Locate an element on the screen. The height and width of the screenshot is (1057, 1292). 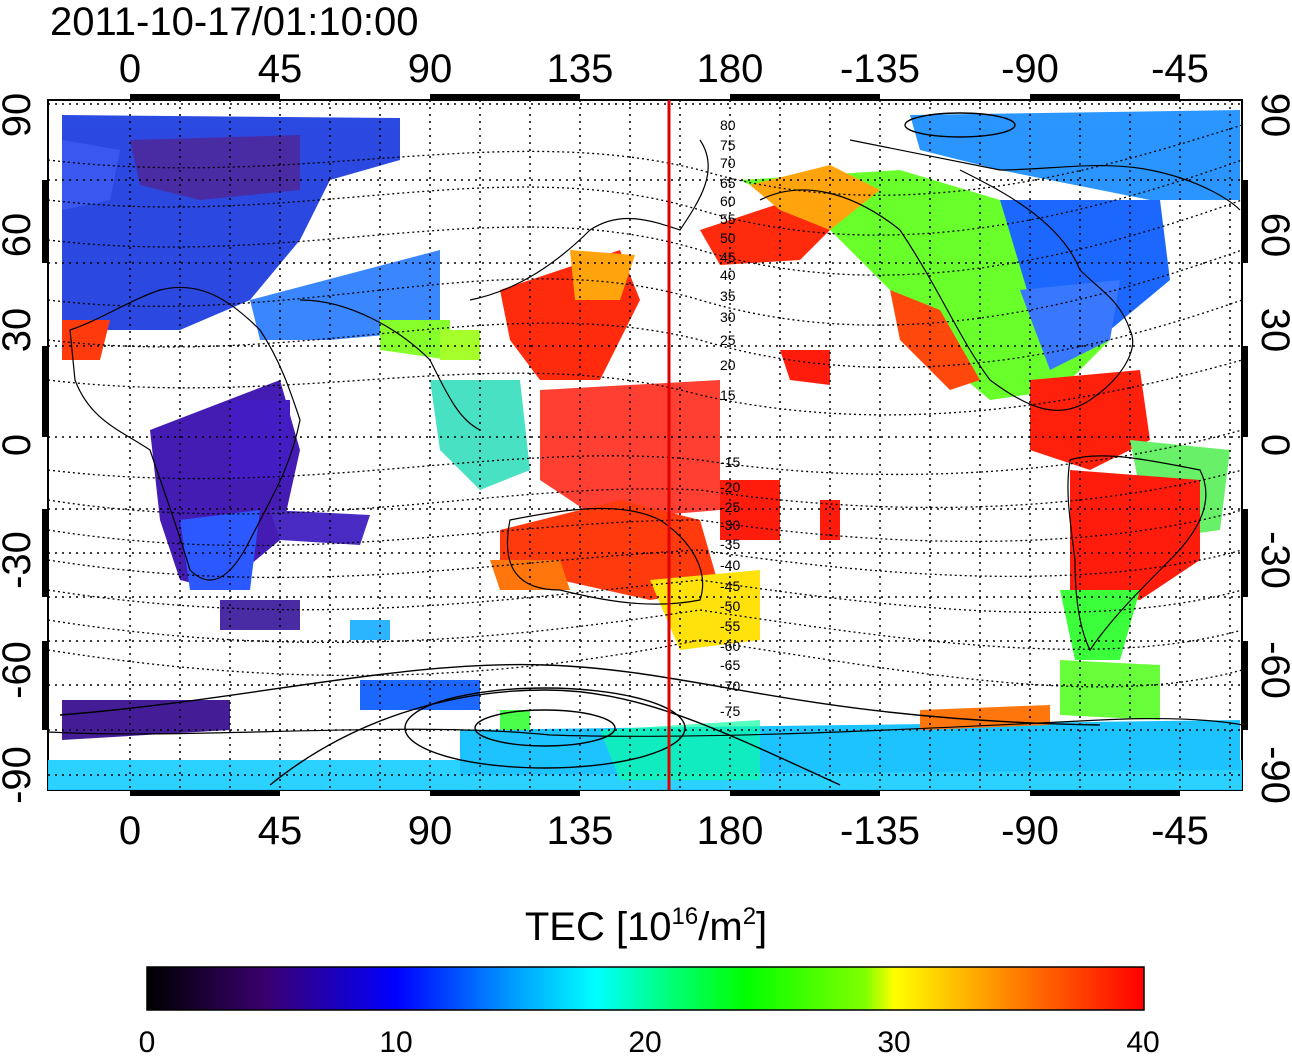
bottom-lon-label: -90 is located at coordinates (1030, 831).